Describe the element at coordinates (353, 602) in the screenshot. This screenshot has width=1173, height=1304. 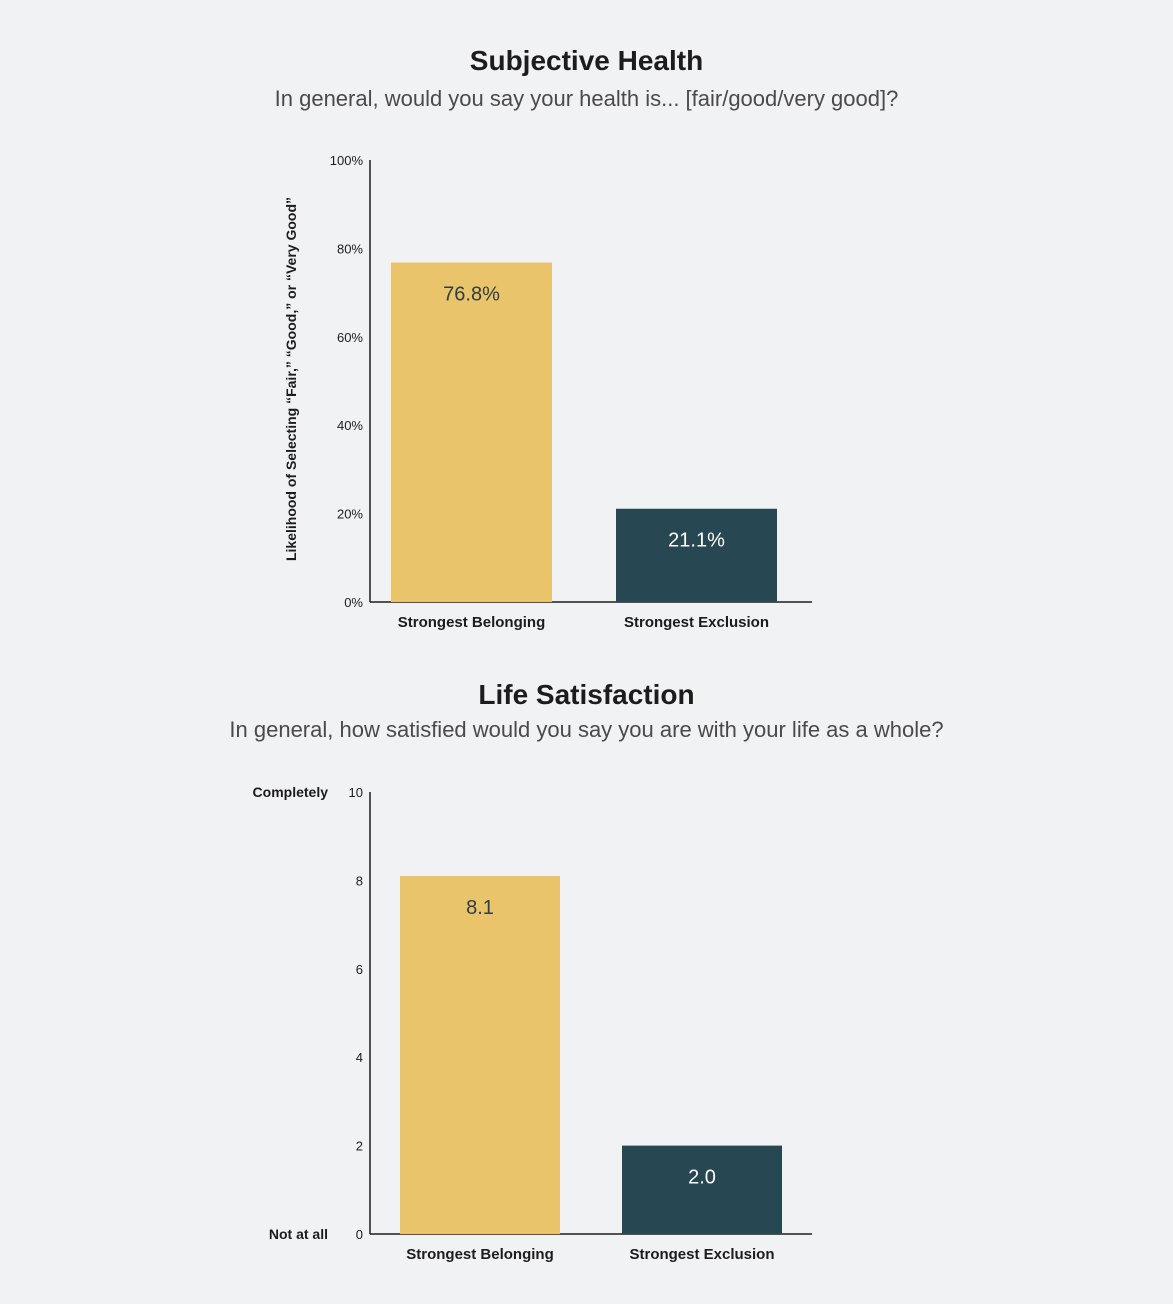
I see `y-tick-label: 0%` at that location.